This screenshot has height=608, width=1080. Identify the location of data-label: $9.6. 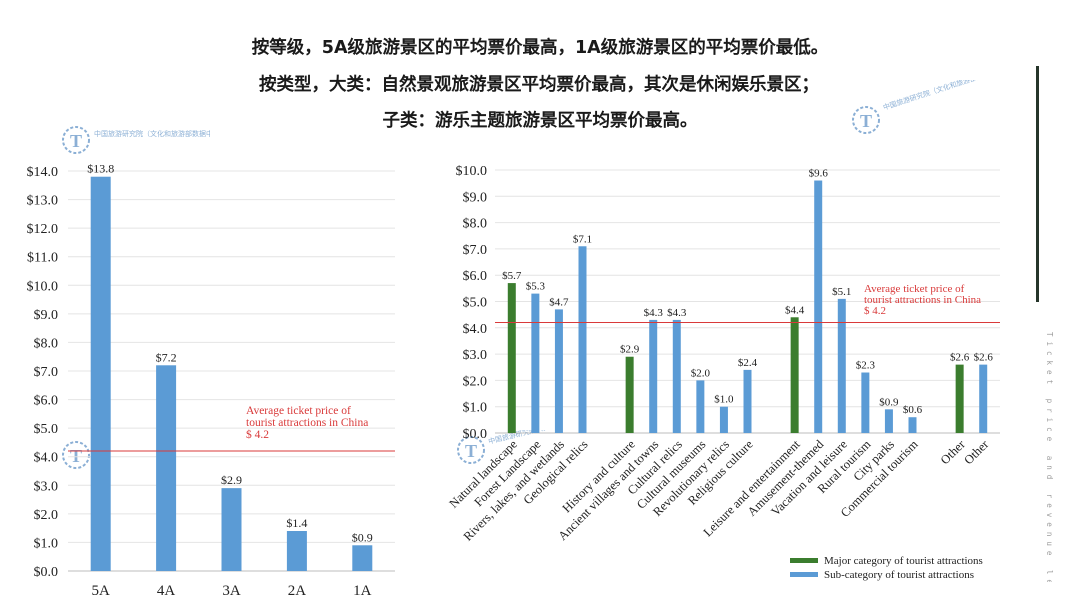
(819, 174).